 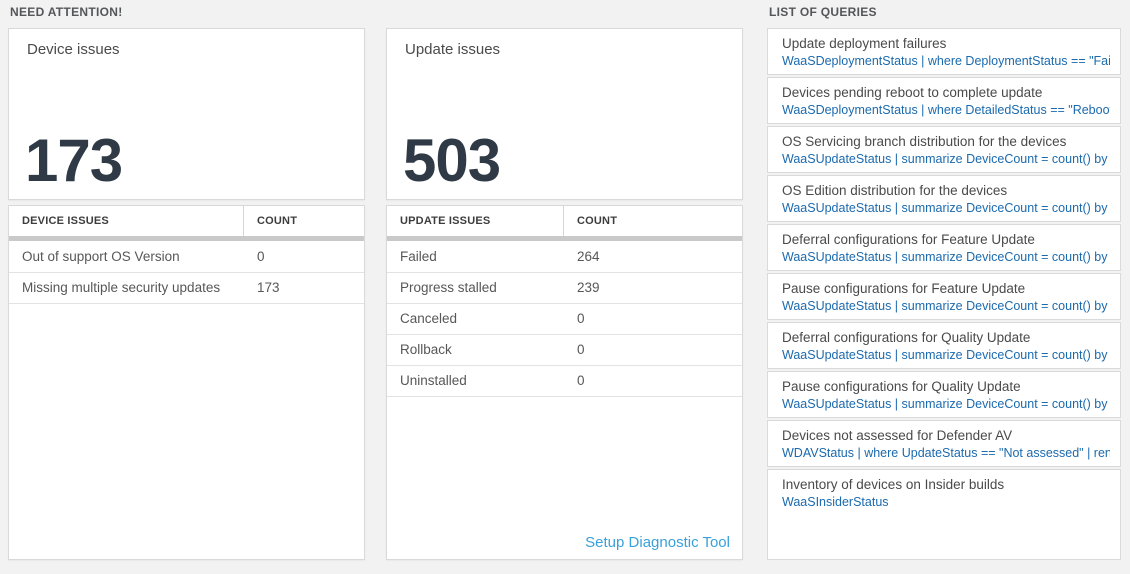 I want to click on device-issues-table-header: DEVICE ISSUES COUNT, so click(x=186, y=221).